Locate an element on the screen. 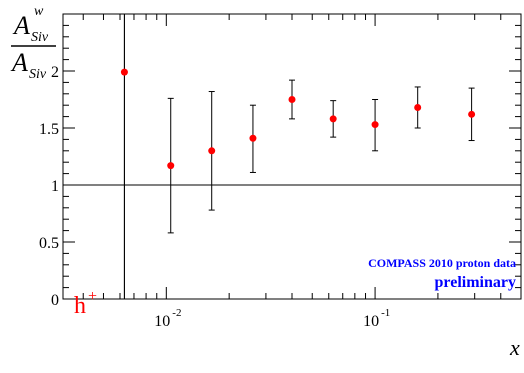 This screenshot has height=373, width=524. y-axis-label: A w Siv A Siv is located at coordinates (33, 43).